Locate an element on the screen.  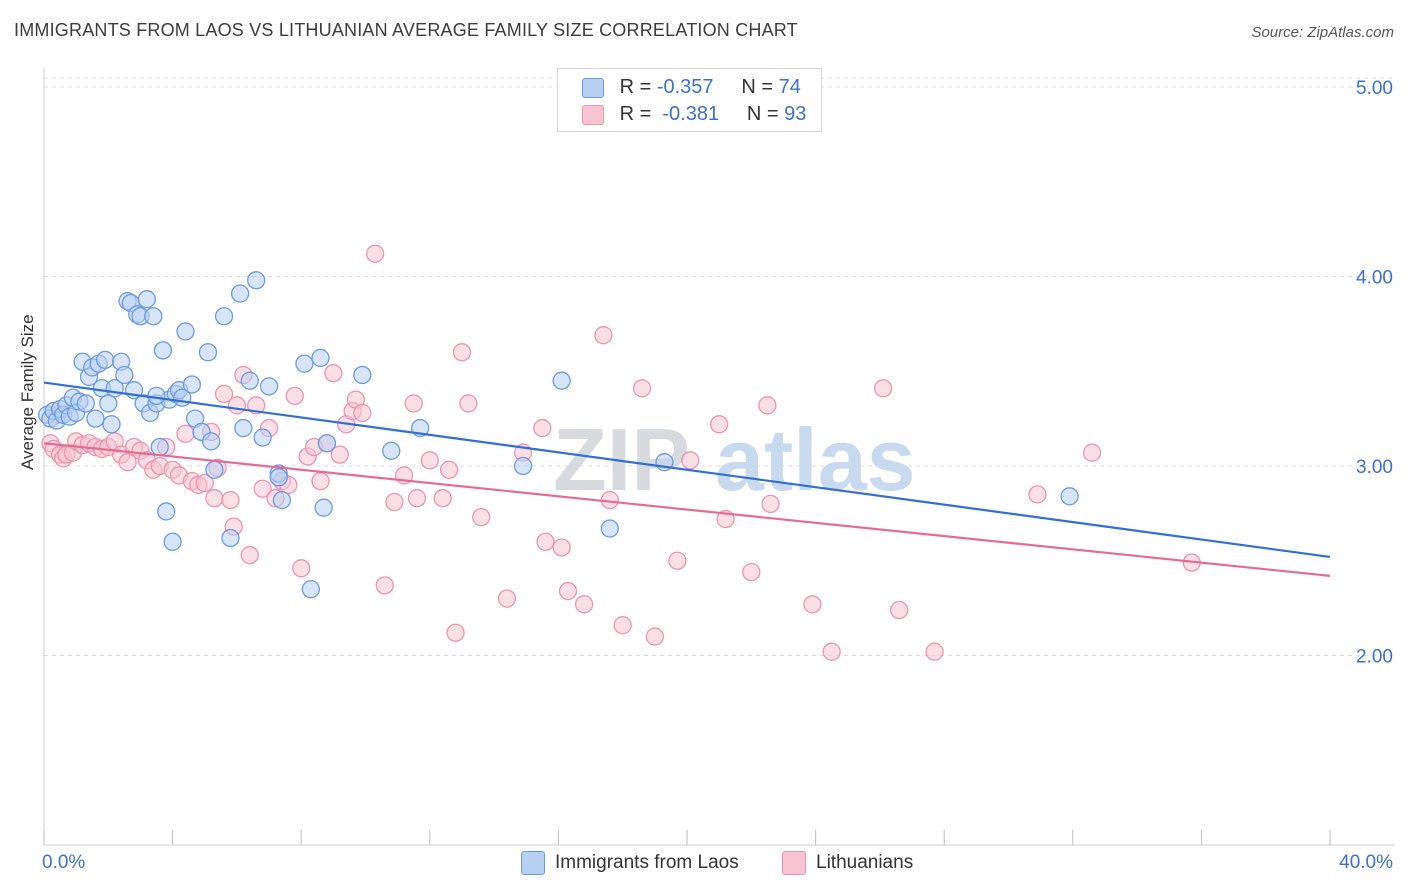
x-tick-label-max: 40.0% is located at coordinates (1366, 862).